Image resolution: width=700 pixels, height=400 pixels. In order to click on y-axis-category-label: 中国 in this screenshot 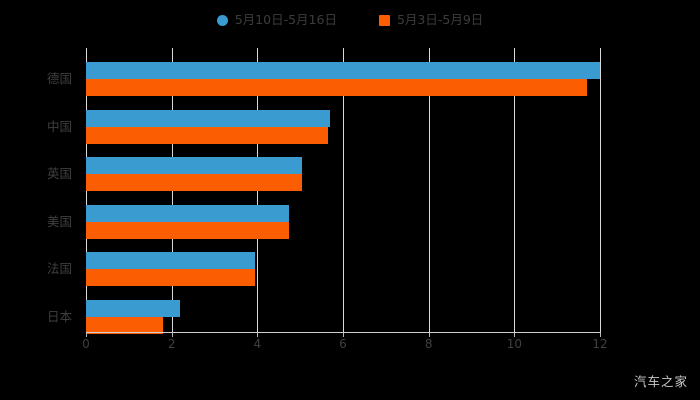, I will do `click(59, 126)`.